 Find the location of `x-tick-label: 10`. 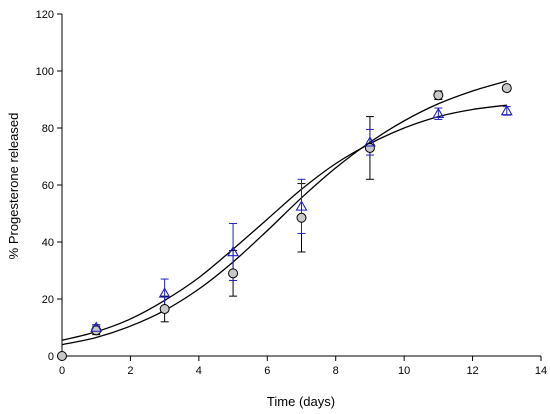

x-tick-label: 10 is located at coordinates (404, 371).